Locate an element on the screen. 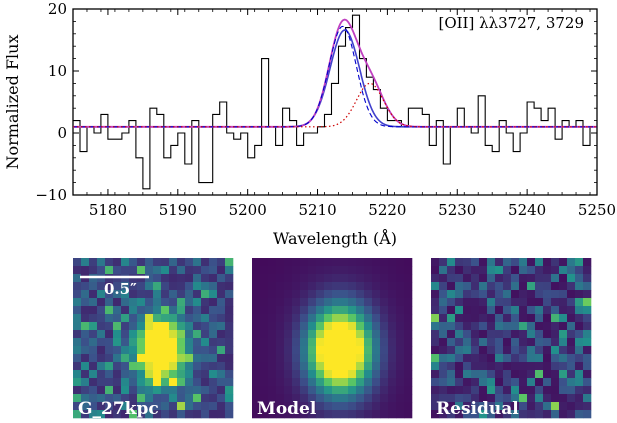 This screenshot has height=423, width=617. panel-label-residual: Residual is located at coordinates (477, 409).